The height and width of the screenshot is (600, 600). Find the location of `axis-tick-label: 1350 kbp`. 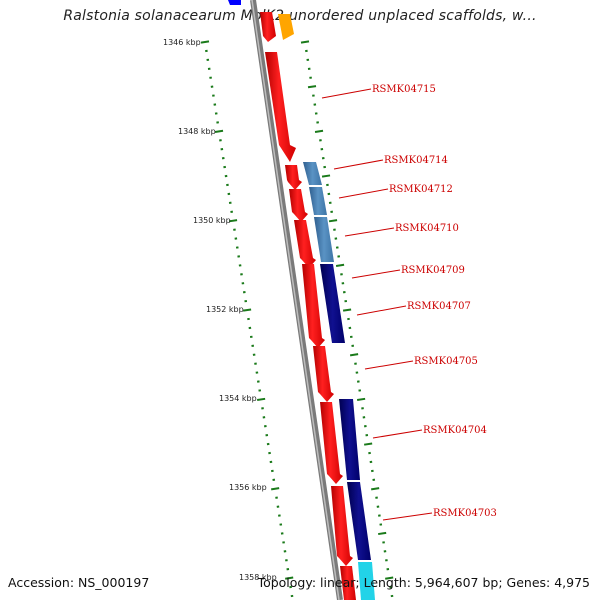

axis-tick-label: 1350 kbp is located at coordinates (212, 220).